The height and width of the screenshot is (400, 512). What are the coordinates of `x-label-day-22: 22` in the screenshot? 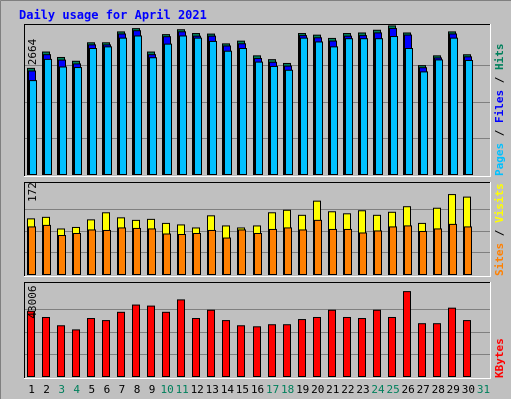 It's located at (347, 389).